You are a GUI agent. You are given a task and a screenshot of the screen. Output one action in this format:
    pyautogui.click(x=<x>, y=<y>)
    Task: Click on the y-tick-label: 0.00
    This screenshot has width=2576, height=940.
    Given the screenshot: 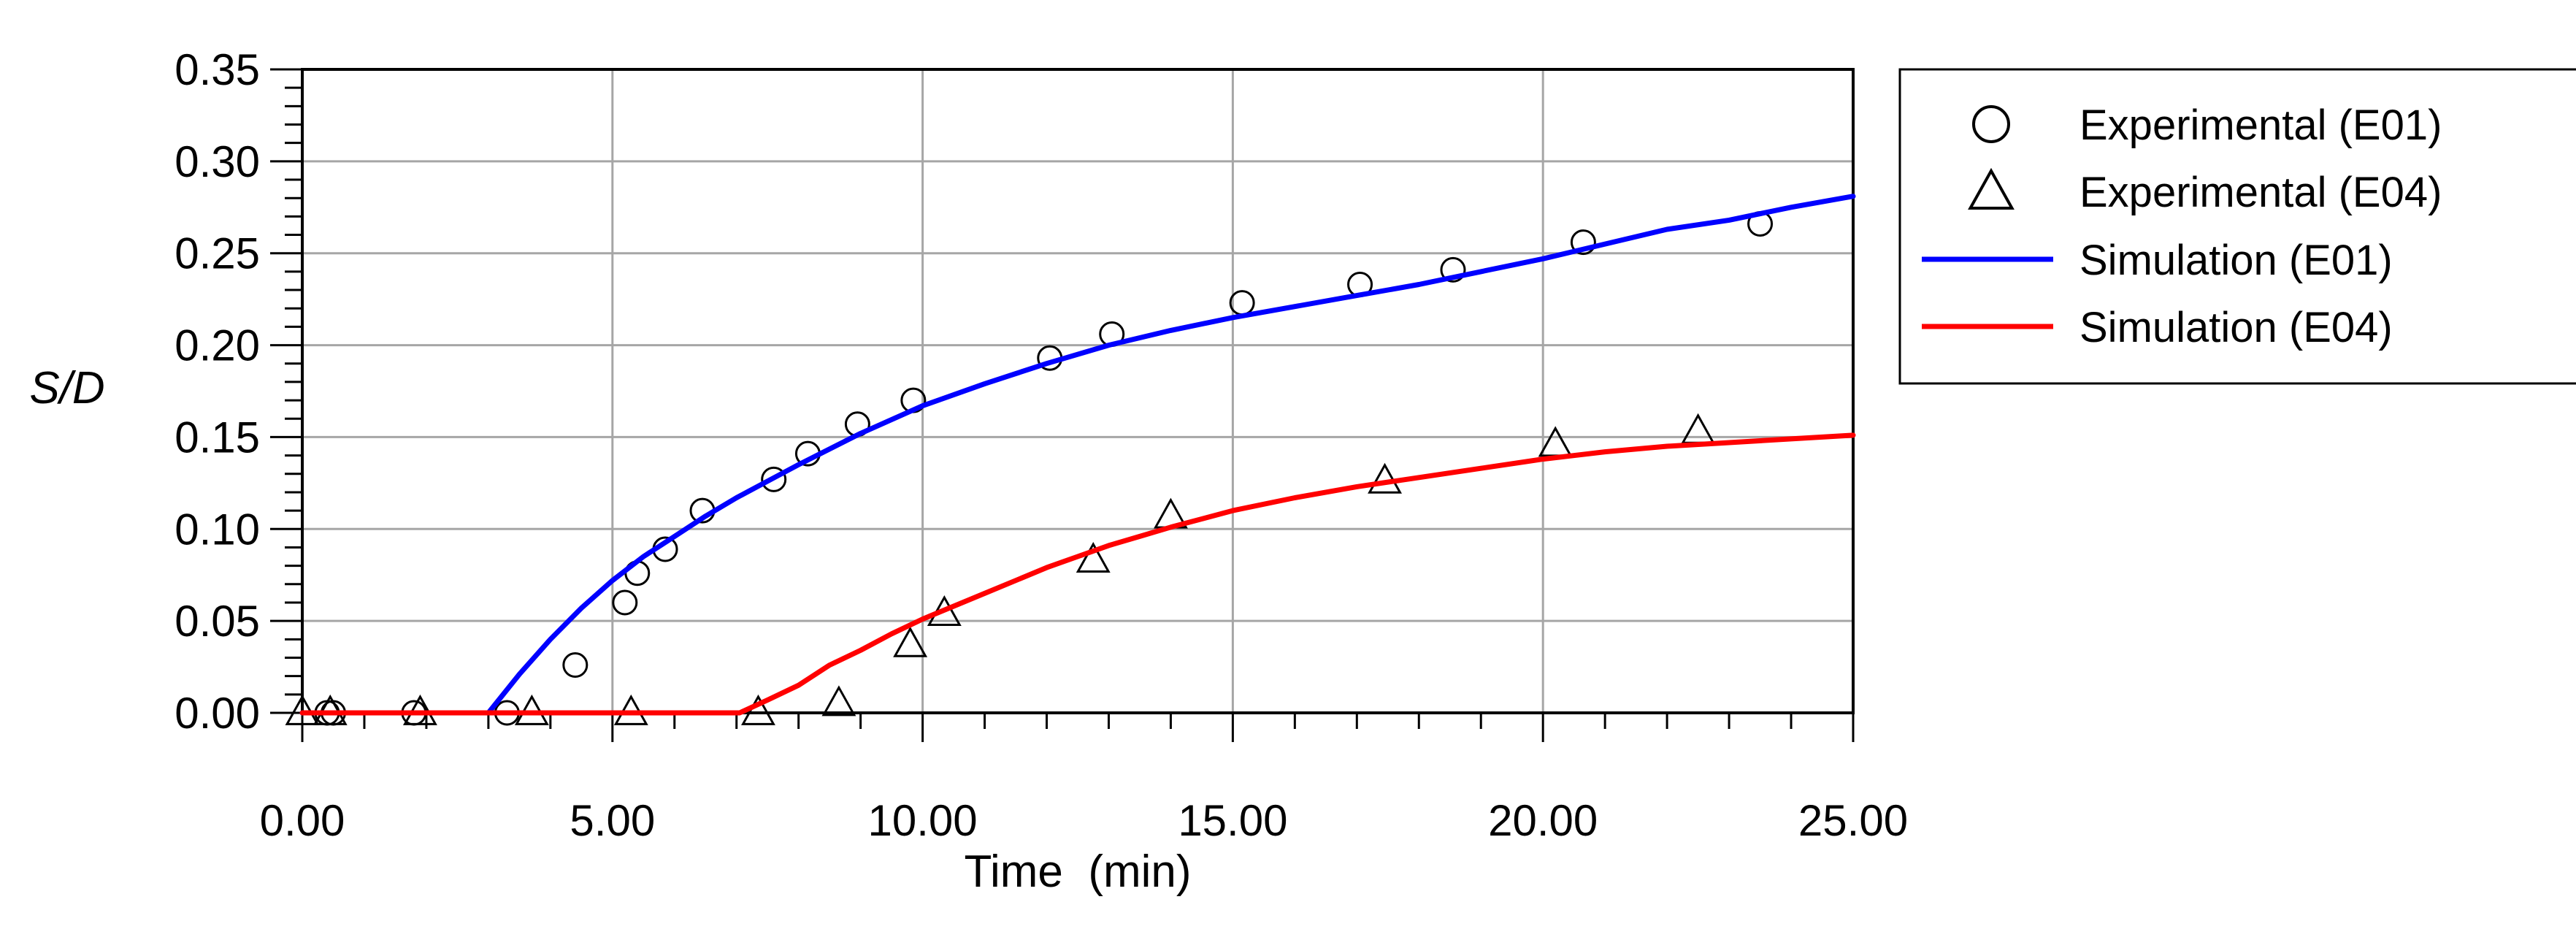 What is the action you would take?
    pyautogui.click(x=217, y=713)
    